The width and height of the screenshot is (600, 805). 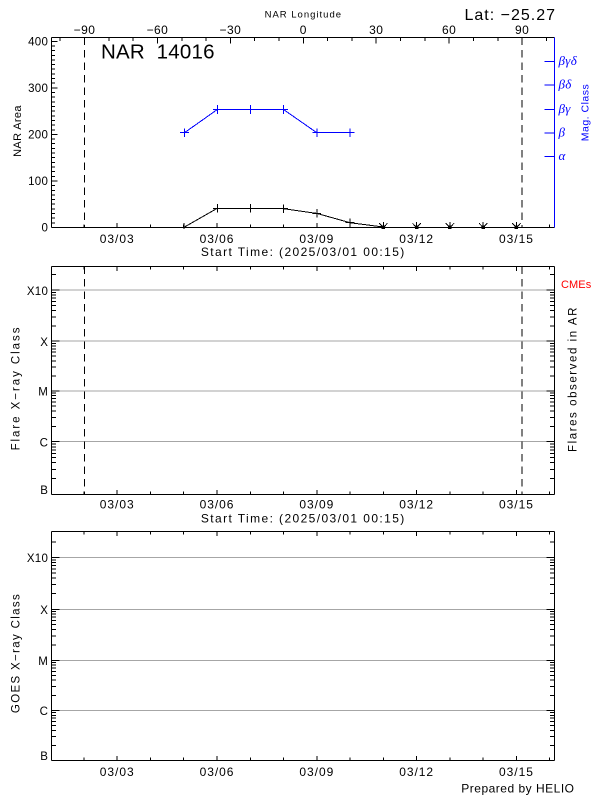 What do you see at coordinates (18, 131) in the screenshot?
I see `svg-text: NAR Area` at bounding box center [18, 131].